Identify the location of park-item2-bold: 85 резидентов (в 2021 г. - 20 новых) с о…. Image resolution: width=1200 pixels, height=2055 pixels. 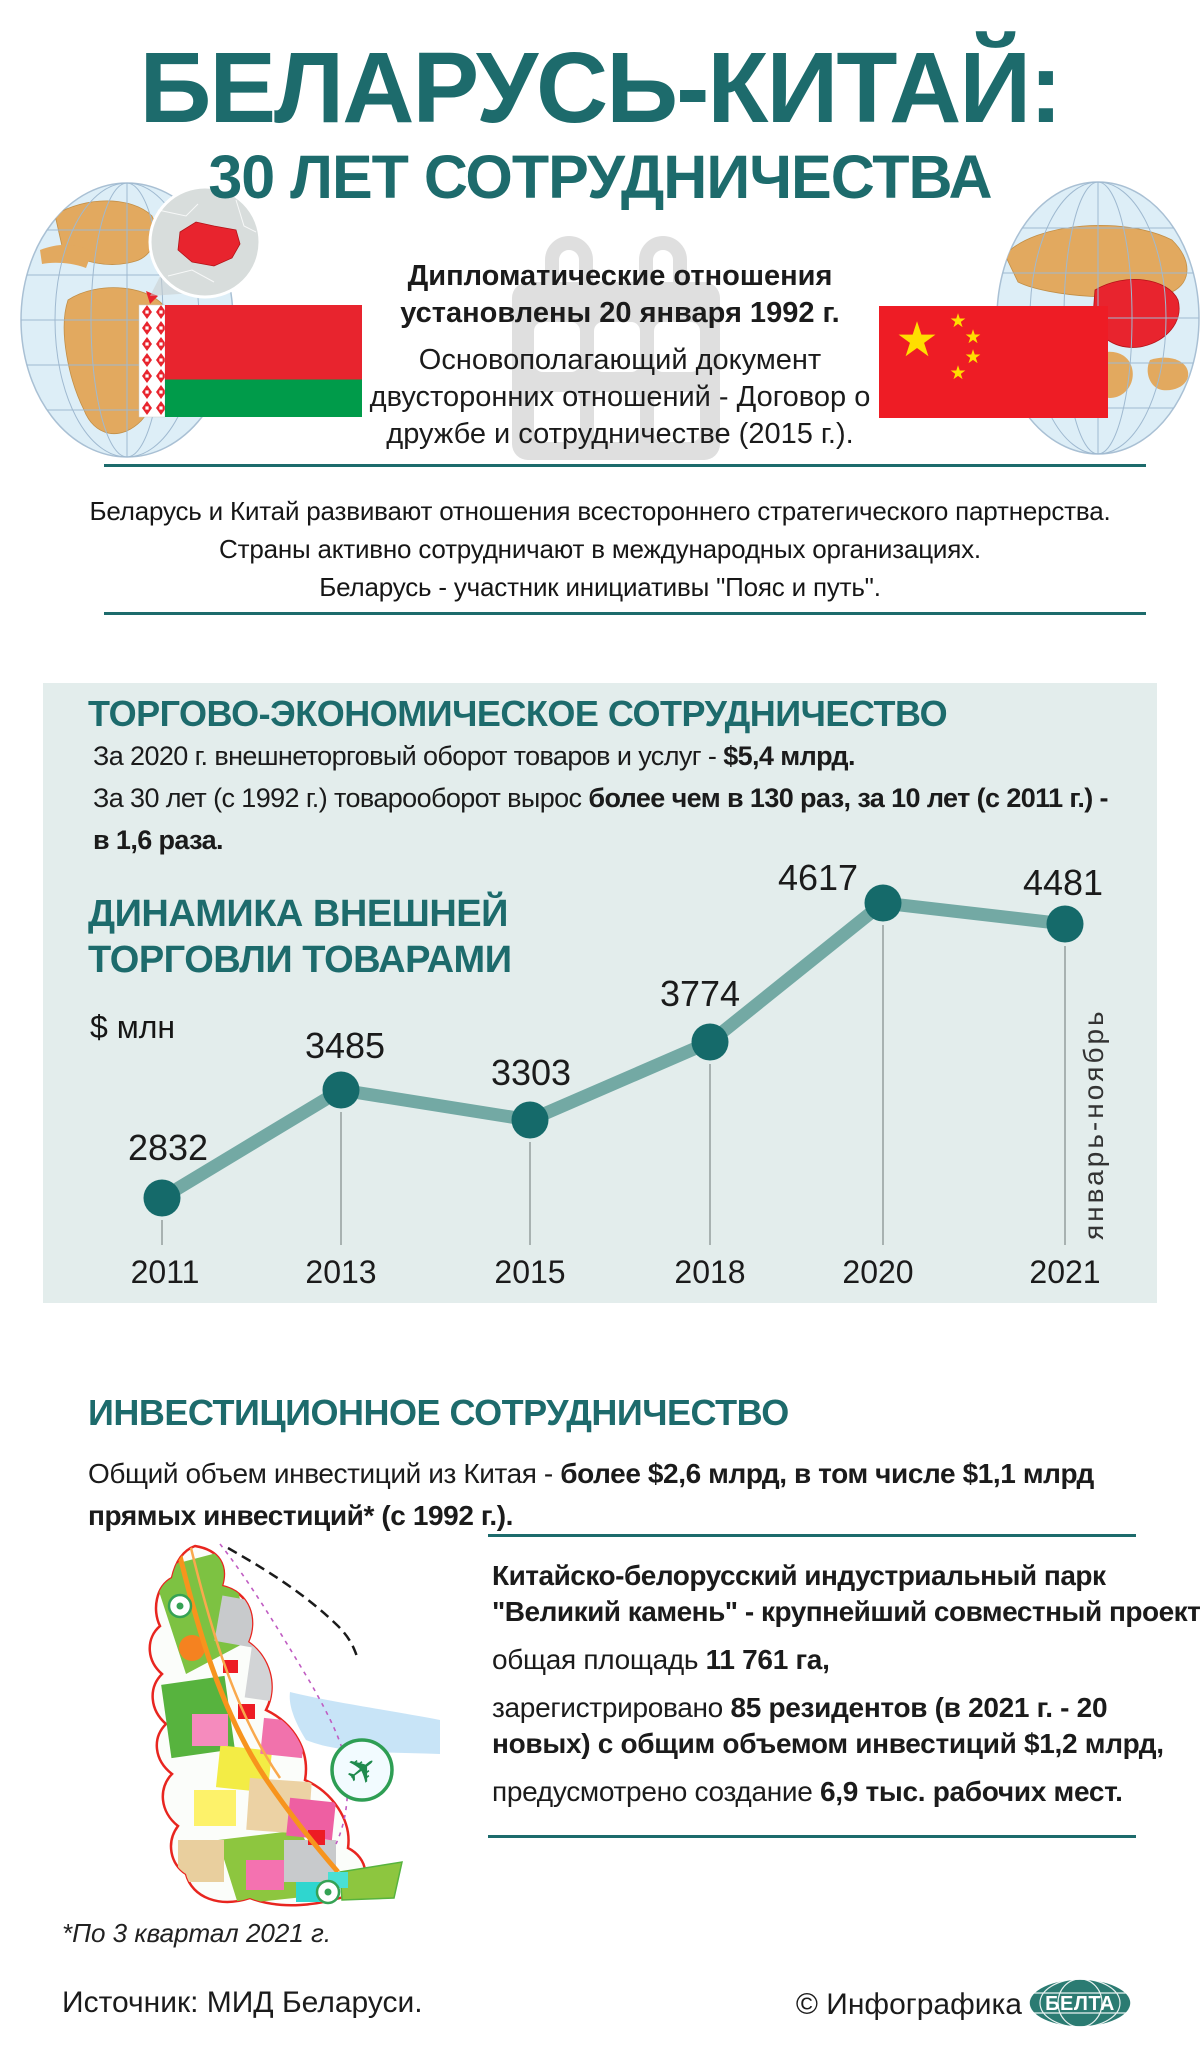
(828, 1725).